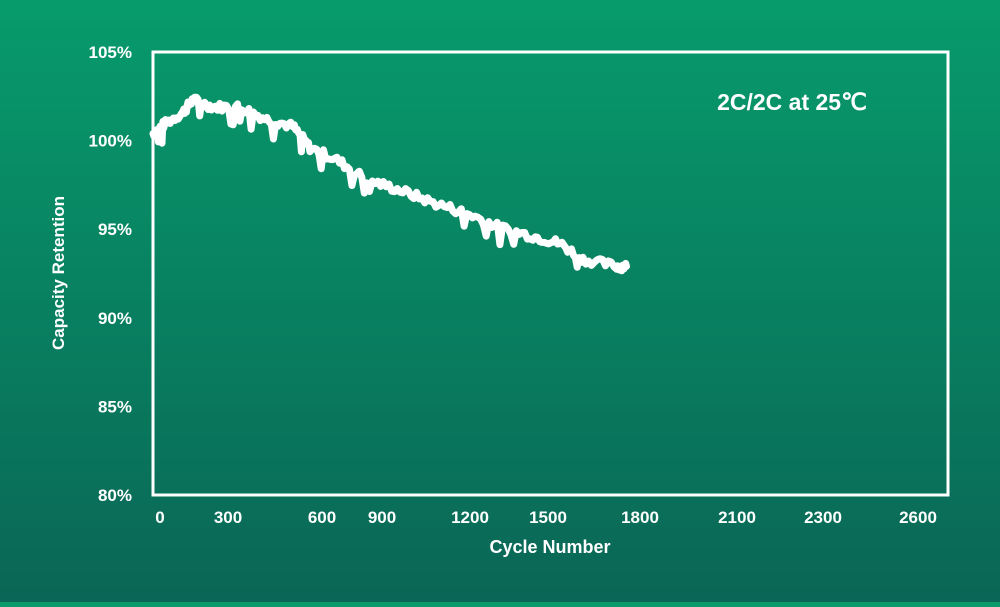  What do you see at coordinates (115, 229) in the screenshot?
I see `y-tick-label: 95%` at bounding box center [115, 229].